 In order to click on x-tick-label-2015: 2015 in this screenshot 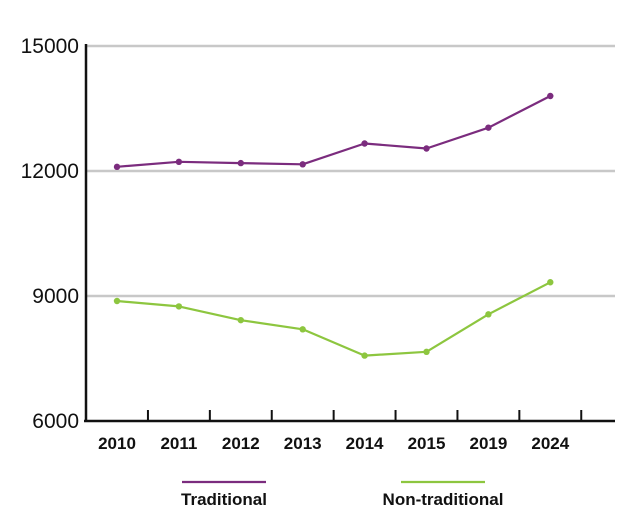, I will do `click(427, 443)`.